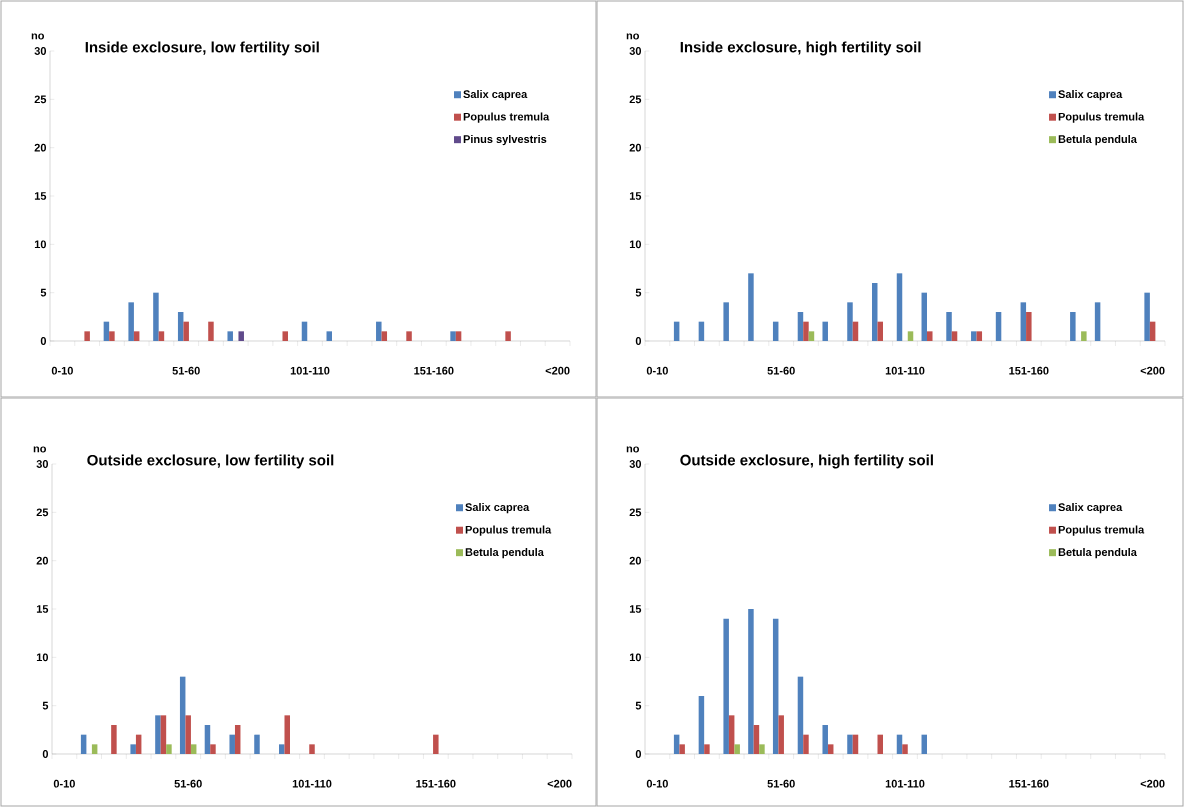 This screenshot has width=1184, height=807. I want to click on chart-title: Outside exclosure, low fertility soil, so click(210, 461).